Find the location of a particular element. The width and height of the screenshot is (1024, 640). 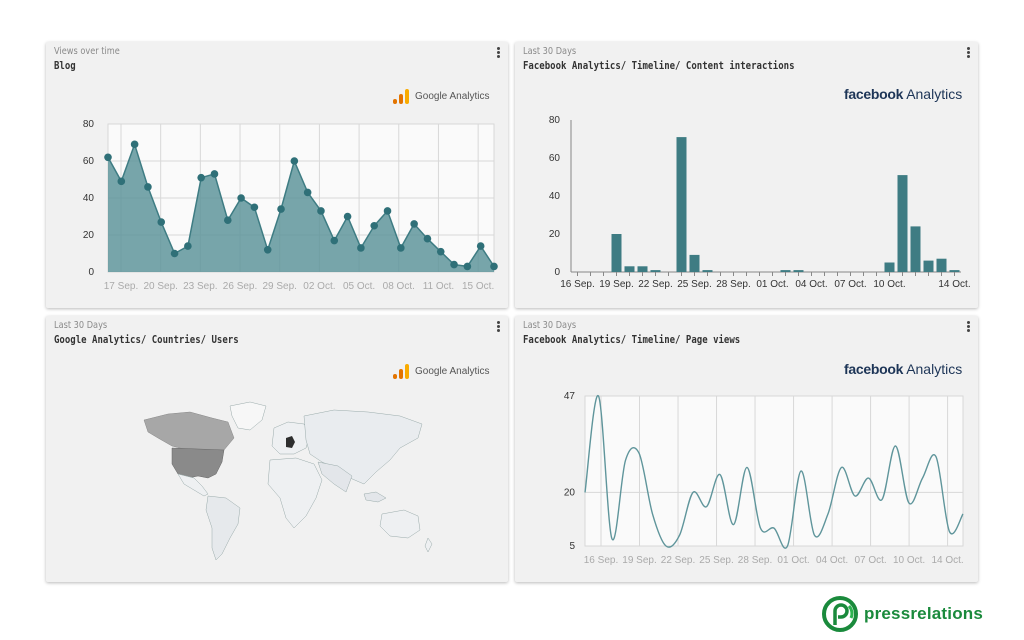

x-tick-label: 11 Oct. is located at coordinates (439, 286).